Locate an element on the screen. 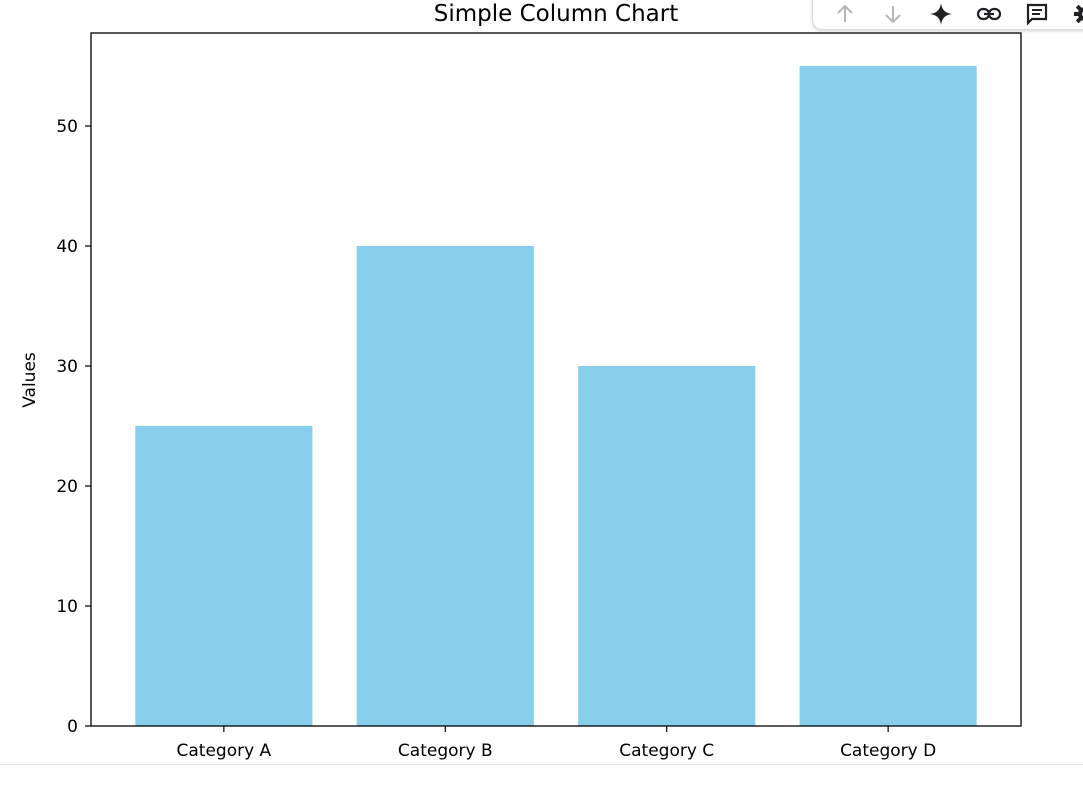 The image size is (1083, 790). x-tick-label: Category D is located at coordinates (888, 751).